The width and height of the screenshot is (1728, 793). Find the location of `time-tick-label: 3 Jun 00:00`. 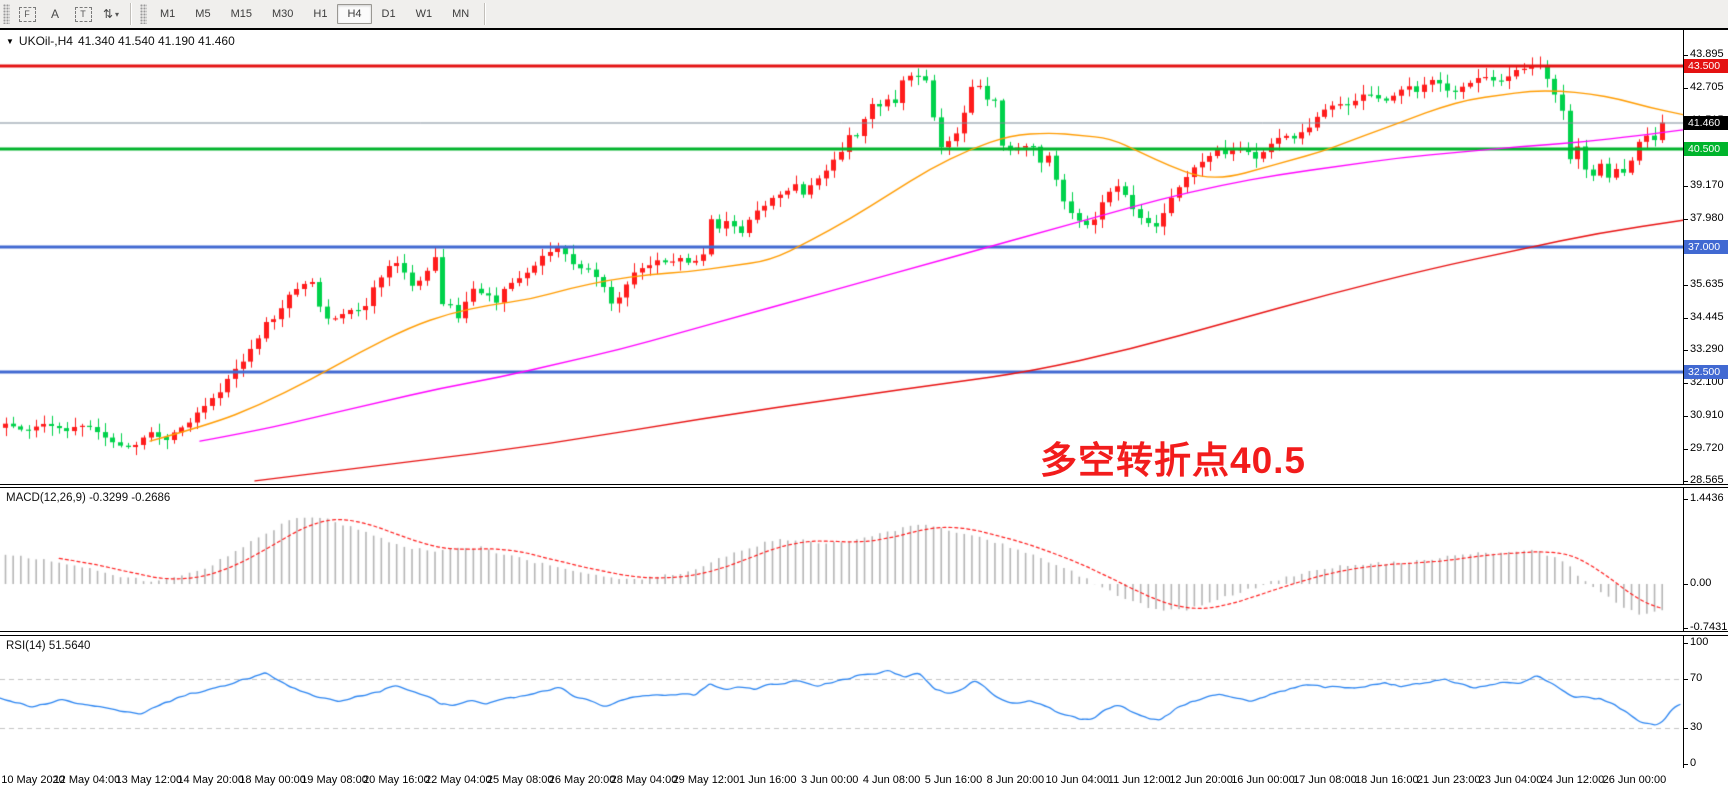

time-tick-label: 3 Jun 00:00 is located at coordinates (829, 780).